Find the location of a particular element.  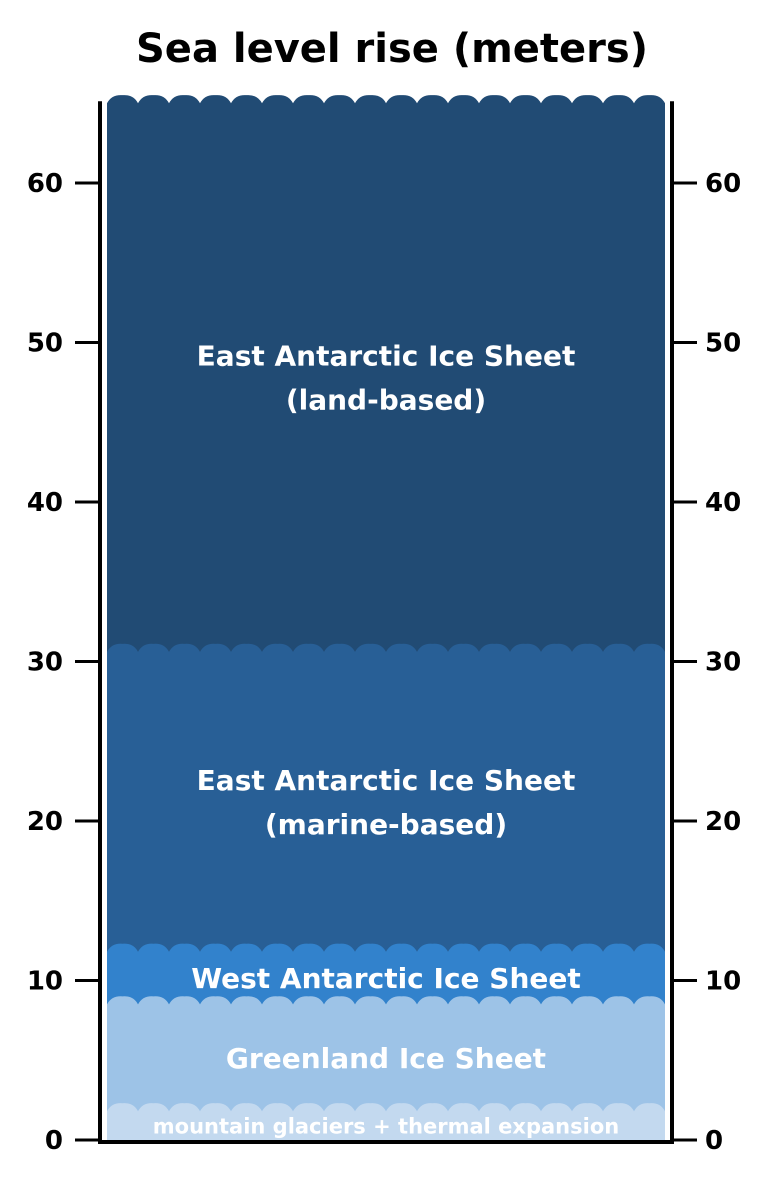

layer-label-1: Greenland Ice Sheet is located at coordinates (386, 1058).